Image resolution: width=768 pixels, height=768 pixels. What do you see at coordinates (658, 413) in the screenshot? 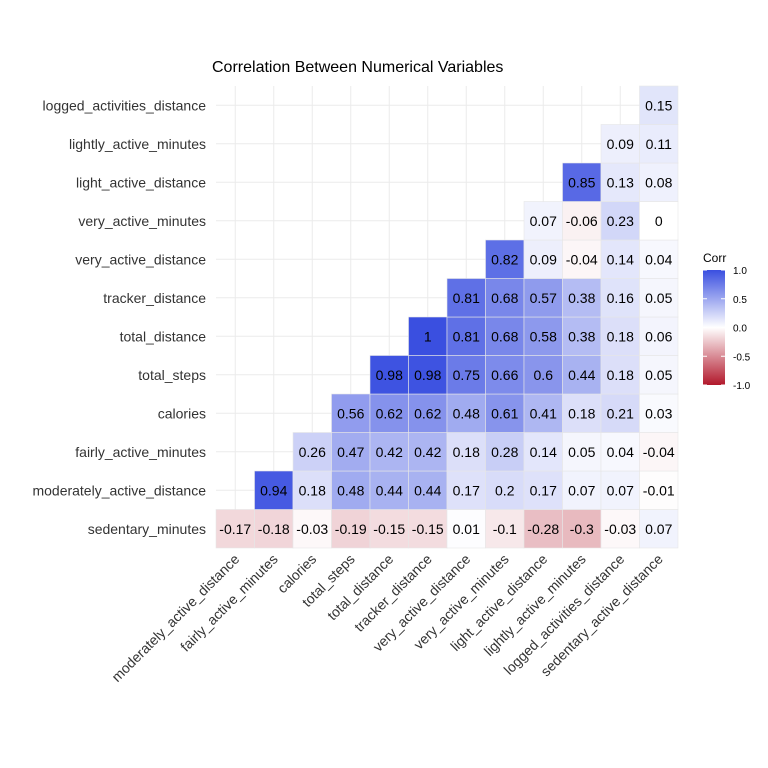
I see `cell-value-label: 0.03` at bounding box center [658, 413].